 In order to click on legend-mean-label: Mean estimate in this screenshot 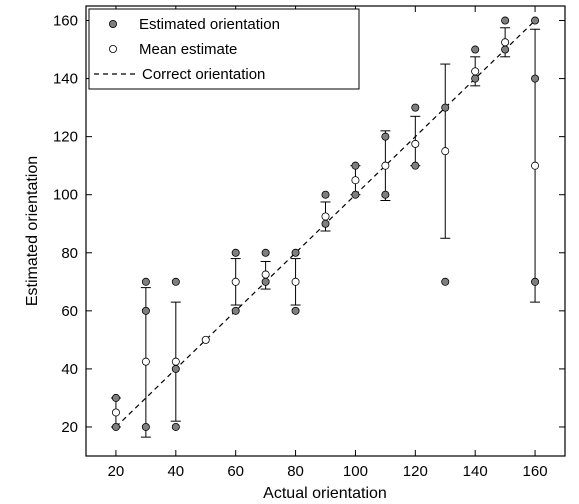, I will do `click(188, 49)`.